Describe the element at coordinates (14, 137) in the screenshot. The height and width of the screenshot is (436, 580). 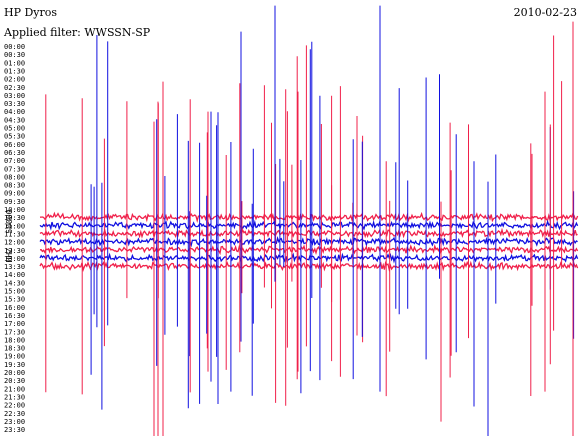
I see `hour-label: 05:30` at that location.